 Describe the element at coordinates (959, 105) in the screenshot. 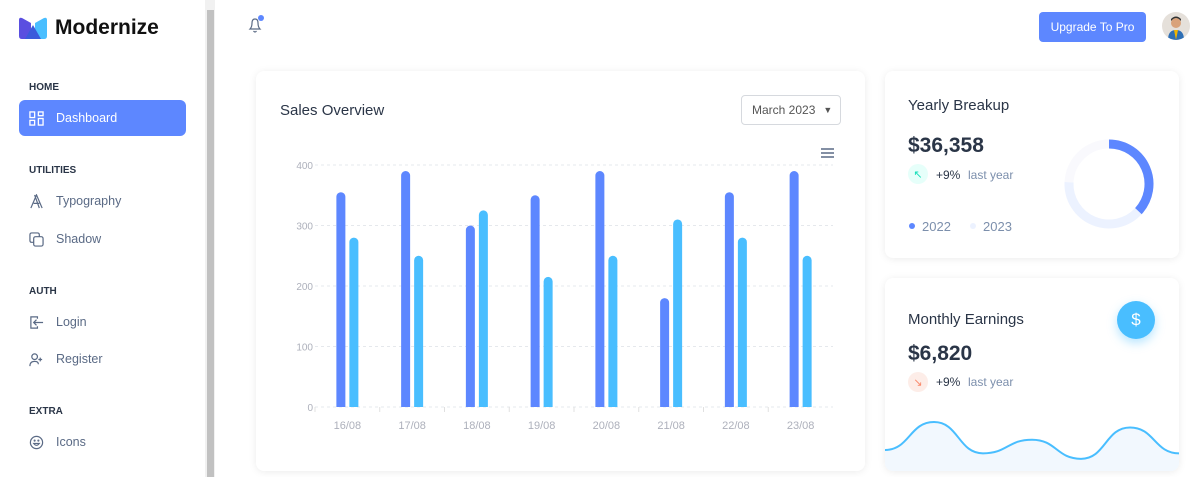

I see `card-title: Yearly Breakup` at that location.